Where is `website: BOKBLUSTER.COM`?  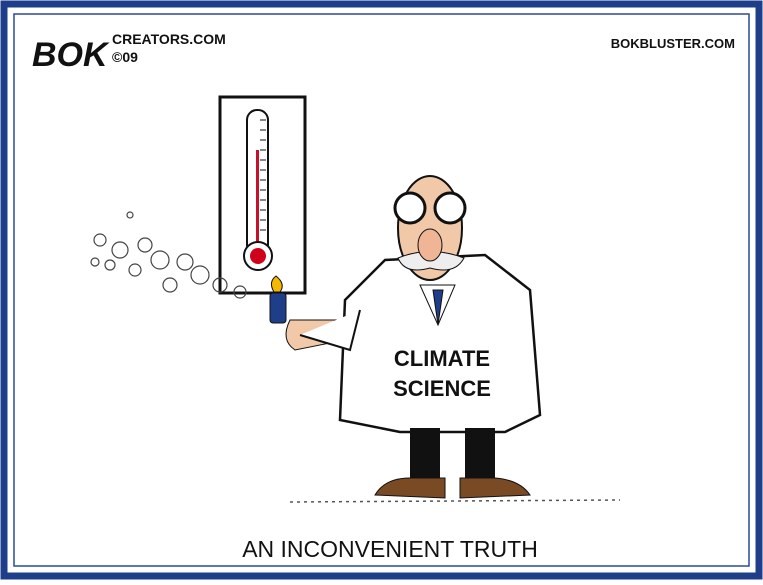
website: BOKBLUSTER.COM is located at coordinates (673, 43).